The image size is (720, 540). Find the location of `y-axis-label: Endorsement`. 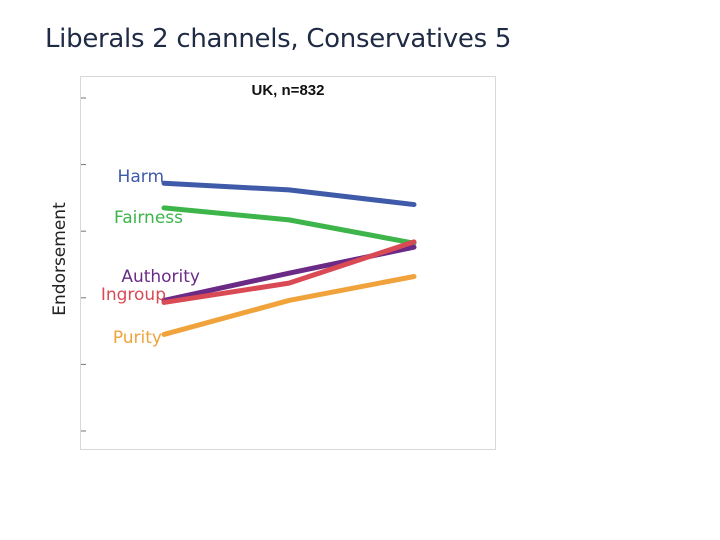

y-axis-label: Endorsement is located at coordinates (60, 259).